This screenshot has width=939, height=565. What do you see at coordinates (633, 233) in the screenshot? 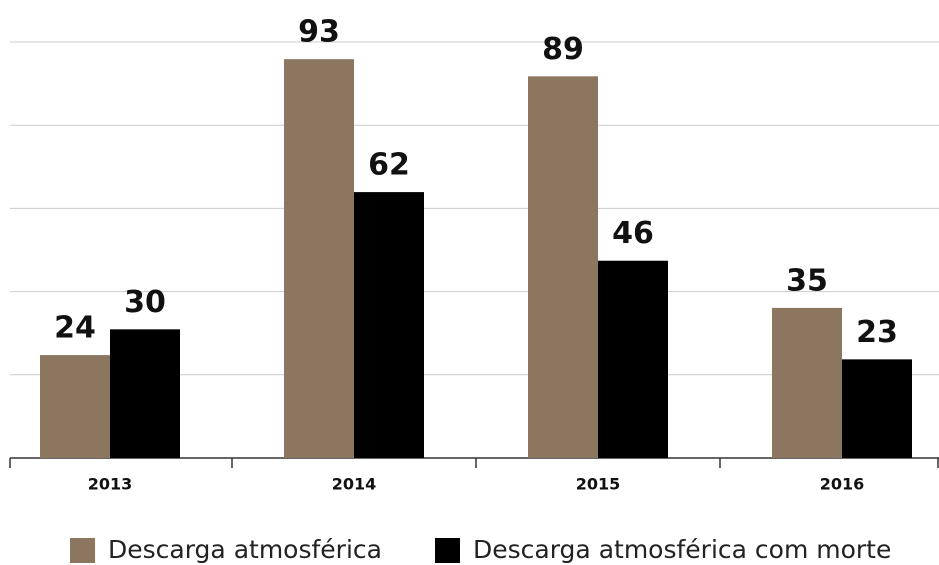
I see `data-label: 46` at bounding box center [633, 233].